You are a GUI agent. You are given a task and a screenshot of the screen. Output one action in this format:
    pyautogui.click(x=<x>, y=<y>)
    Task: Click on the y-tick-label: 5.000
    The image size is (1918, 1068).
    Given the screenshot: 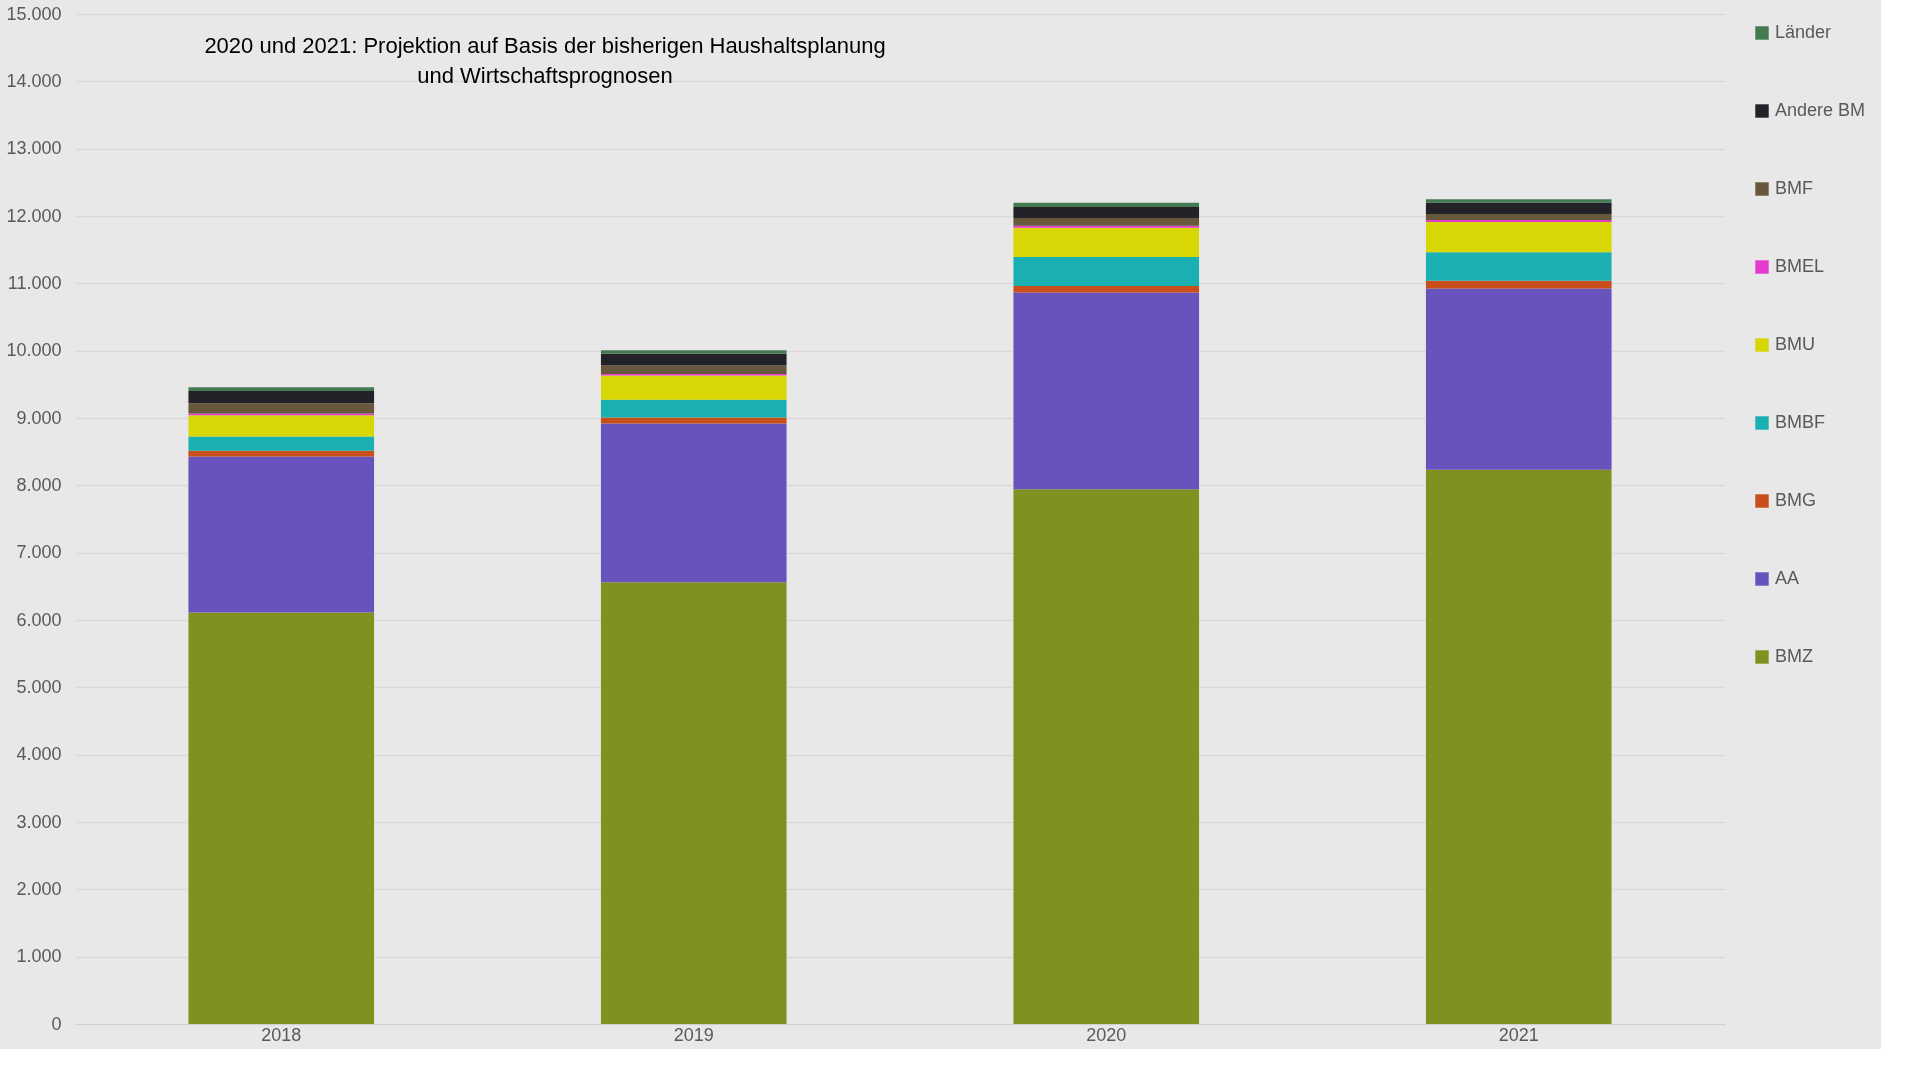 What is the action you would take?
    pyautogui.click(x=39, y=686)
    